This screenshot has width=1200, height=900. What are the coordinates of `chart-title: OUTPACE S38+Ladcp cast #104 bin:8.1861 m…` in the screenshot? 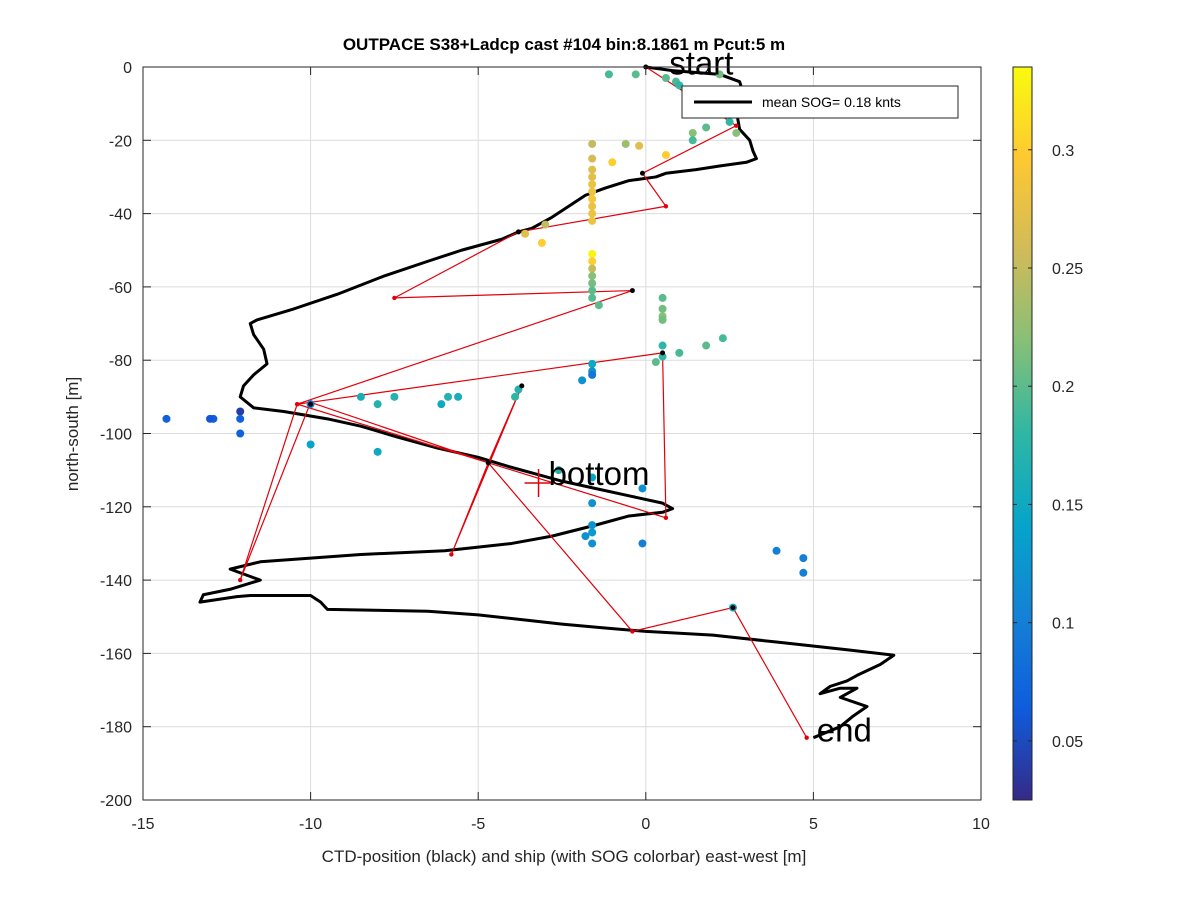 It's located at (564, 44).